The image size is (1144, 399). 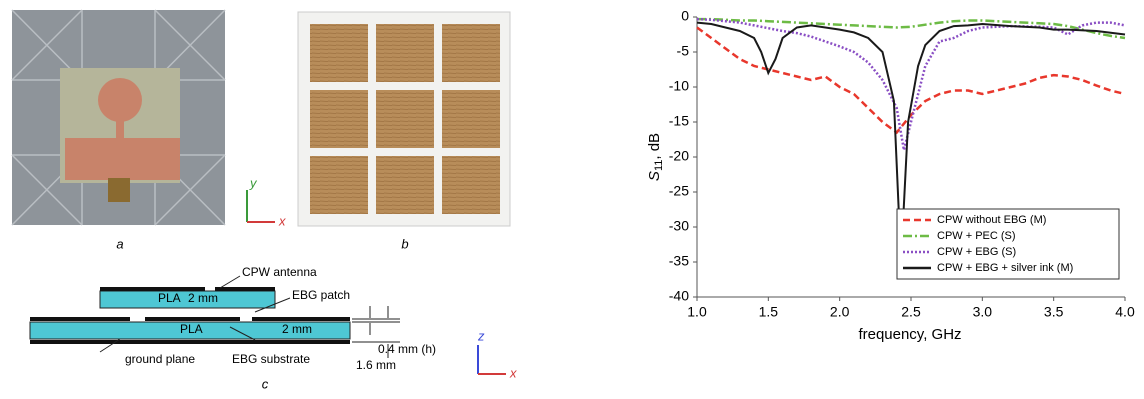 I want to click on legend-box, so click(x=1008, y=244).